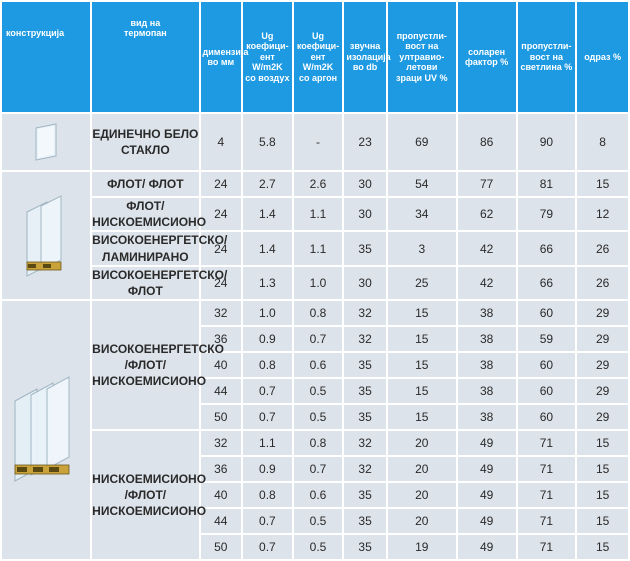 This screenshot has width=630, height=561. I want to click on table-cell: 1.3, so click(267, 283).